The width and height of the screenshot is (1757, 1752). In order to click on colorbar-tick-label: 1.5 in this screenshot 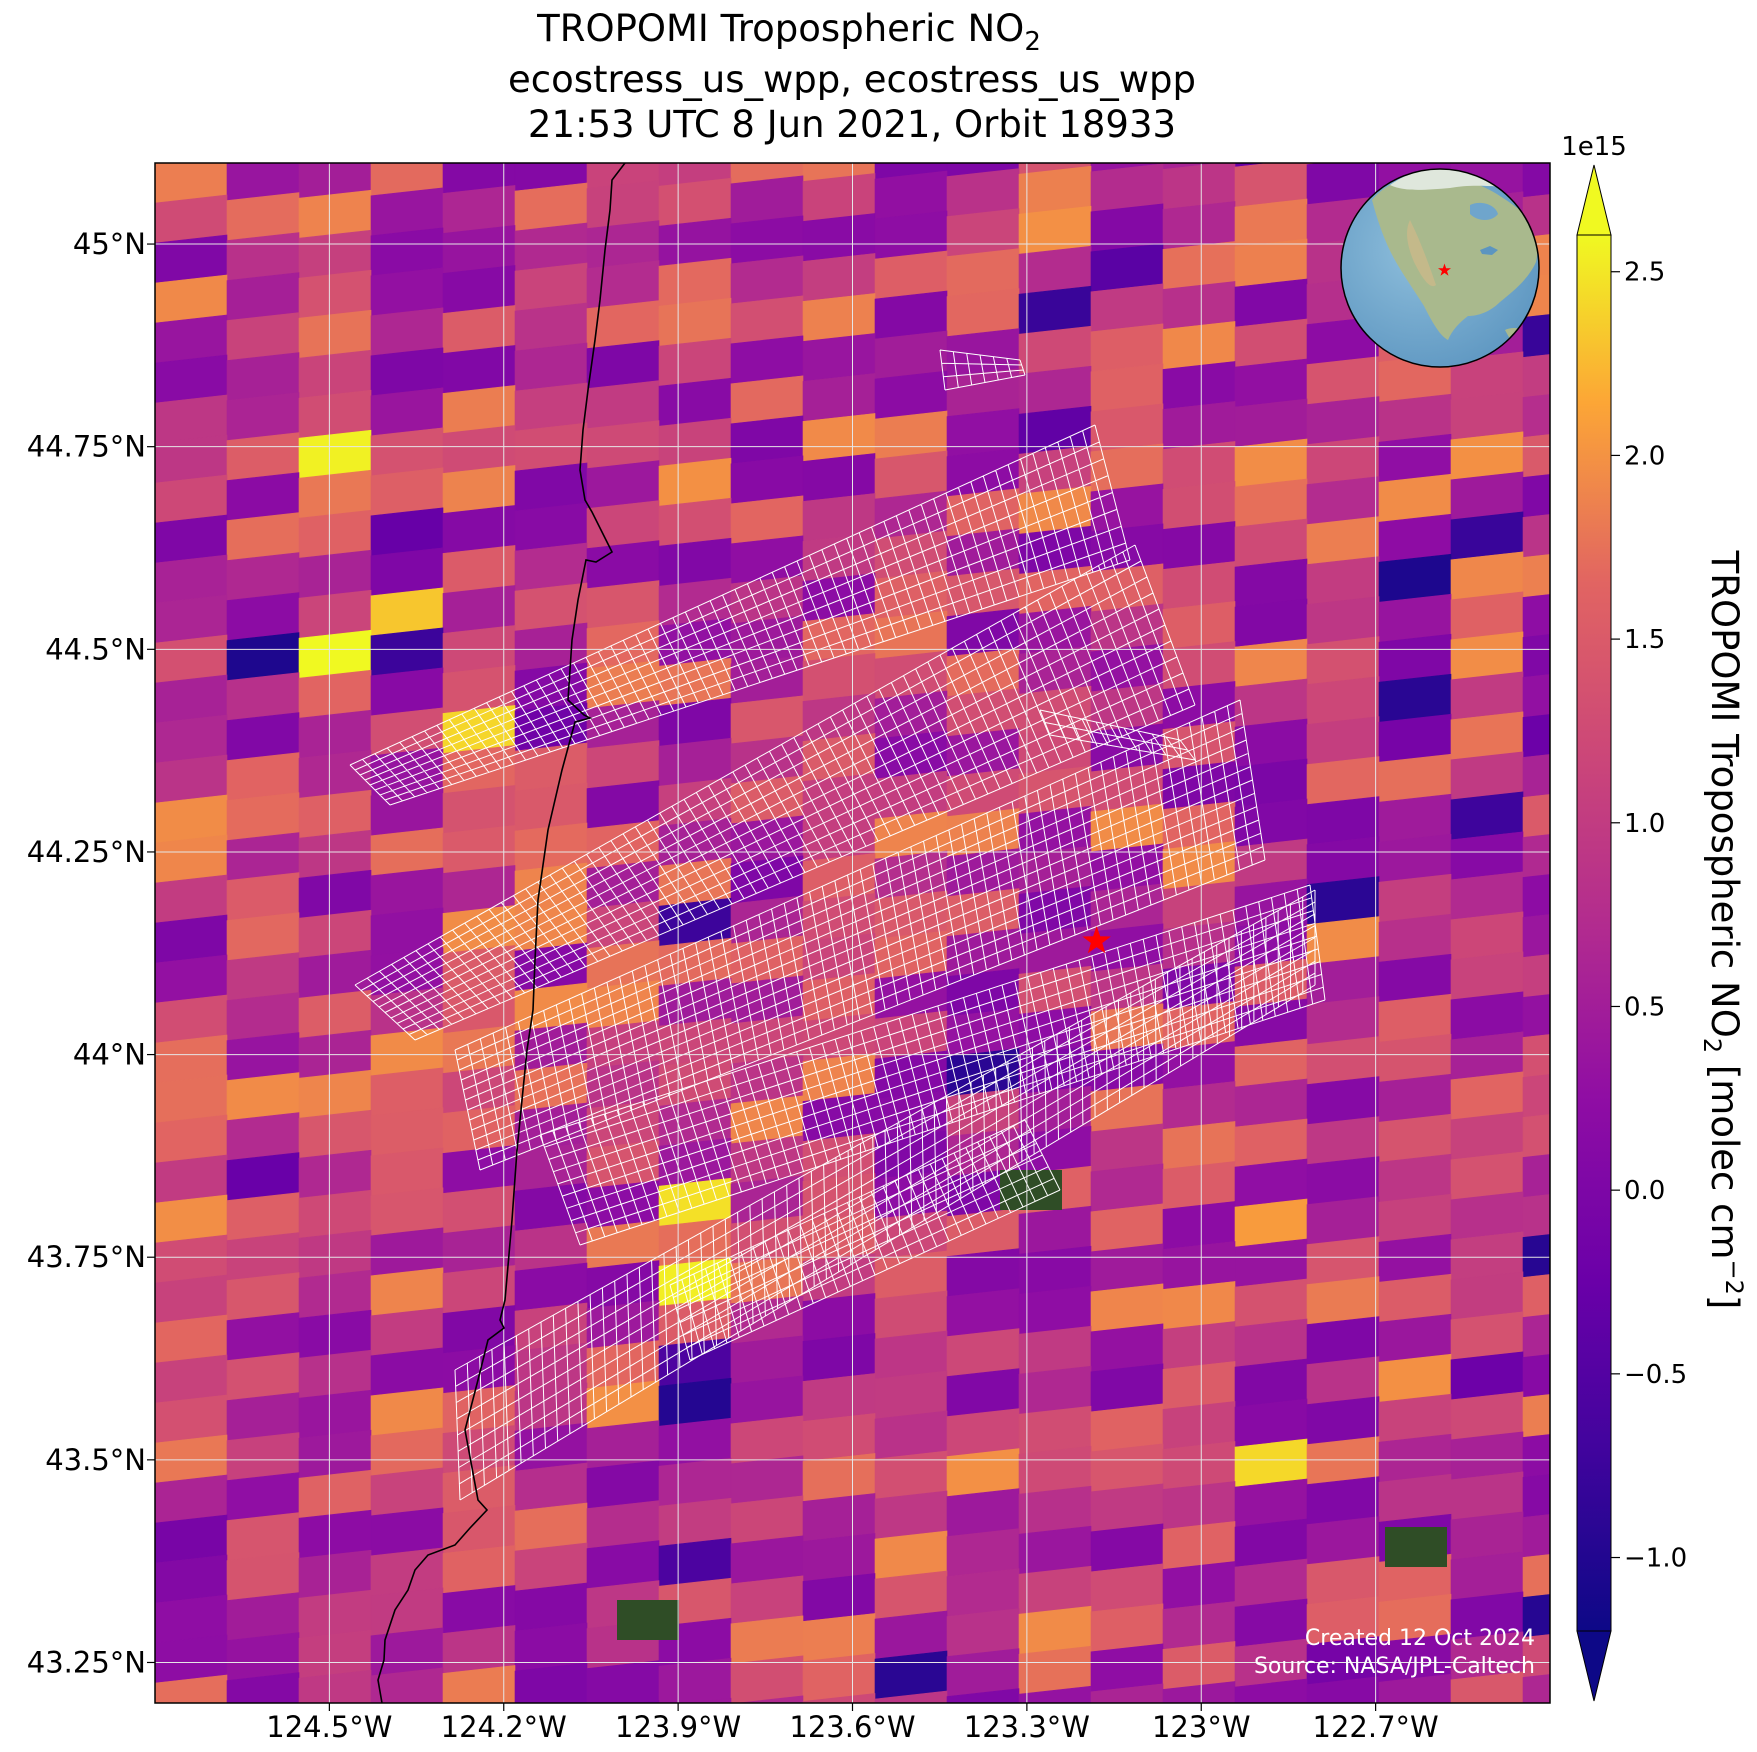, I will do `click(1644, 640)`.